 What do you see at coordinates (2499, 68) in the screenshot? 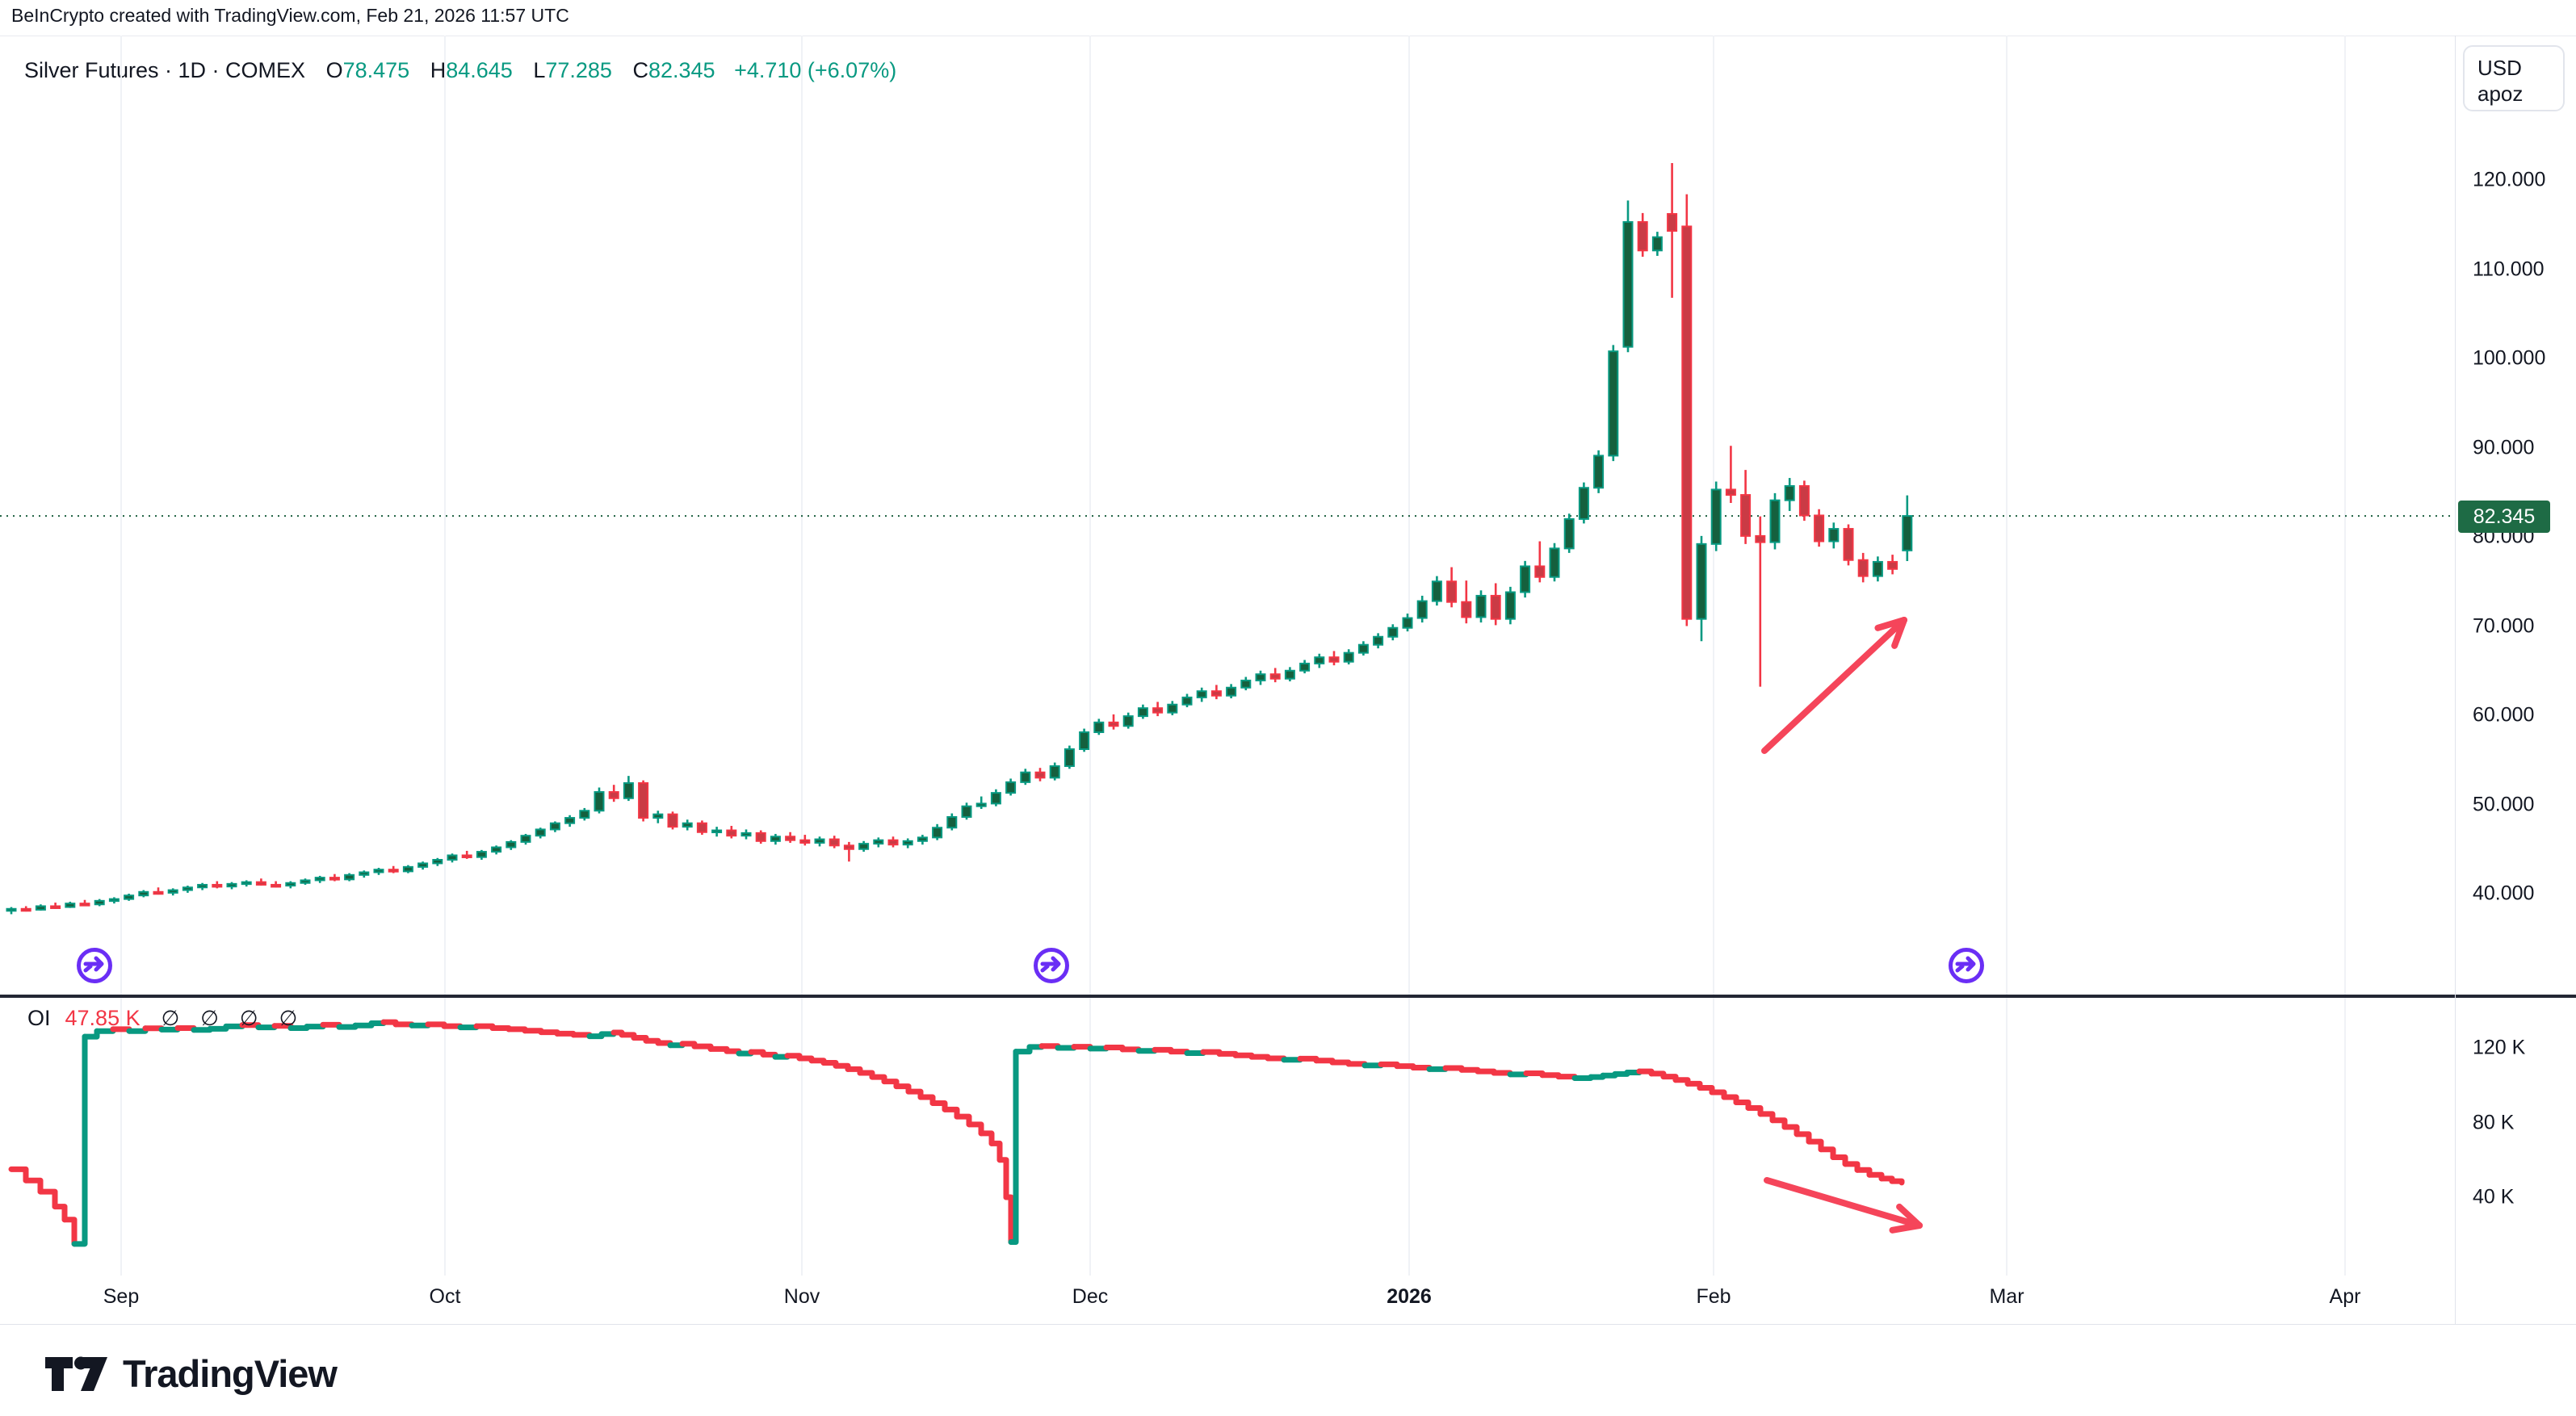
I see `unit-currency: USD` at bounding box center [2499, 68].